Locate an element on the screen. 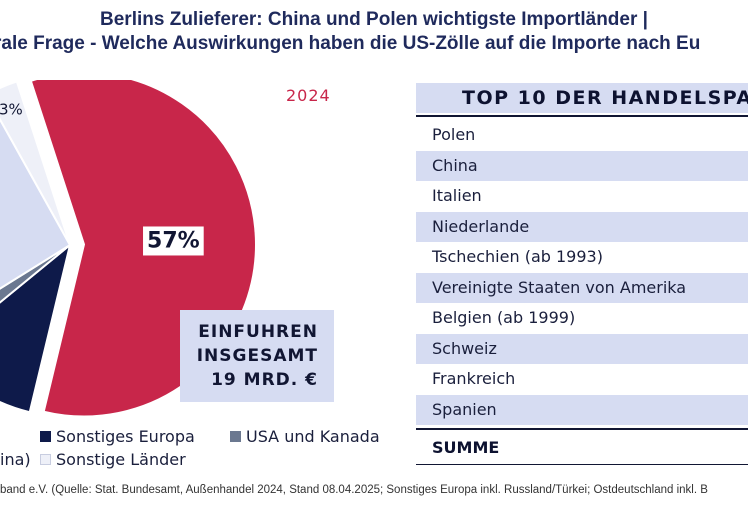 The width and height of the screenshot is (748, 512). legend-item-sonstige-laender: Sonstige Länder is located at coordinates (113, 459).